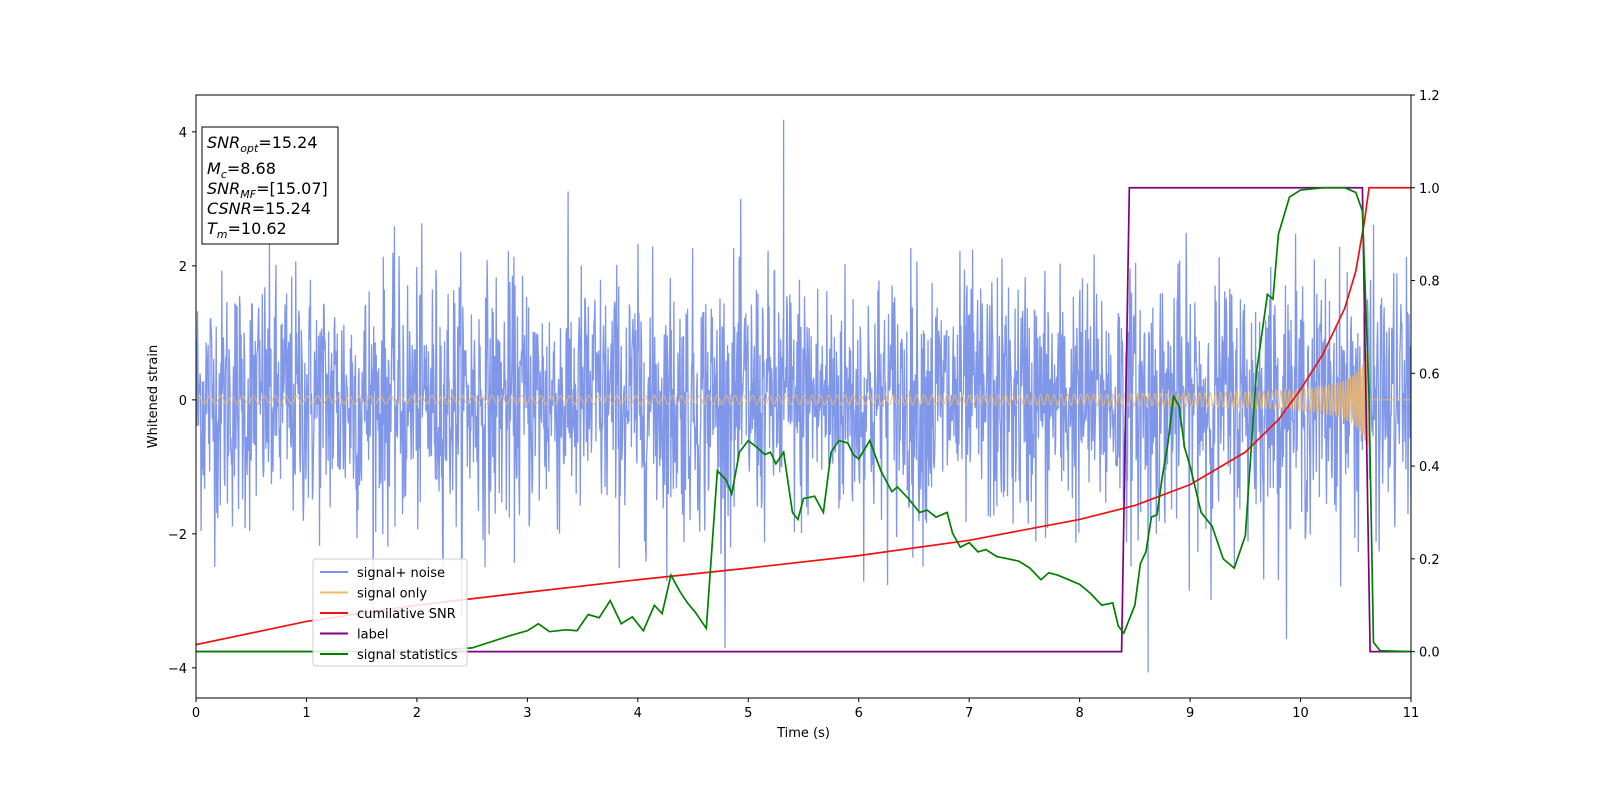 The height and width of the screenshot is (800, 1600). Describe the element at coordinates (1079, 713) in the screenshot. I see `x-tick-label: 8` at that location.